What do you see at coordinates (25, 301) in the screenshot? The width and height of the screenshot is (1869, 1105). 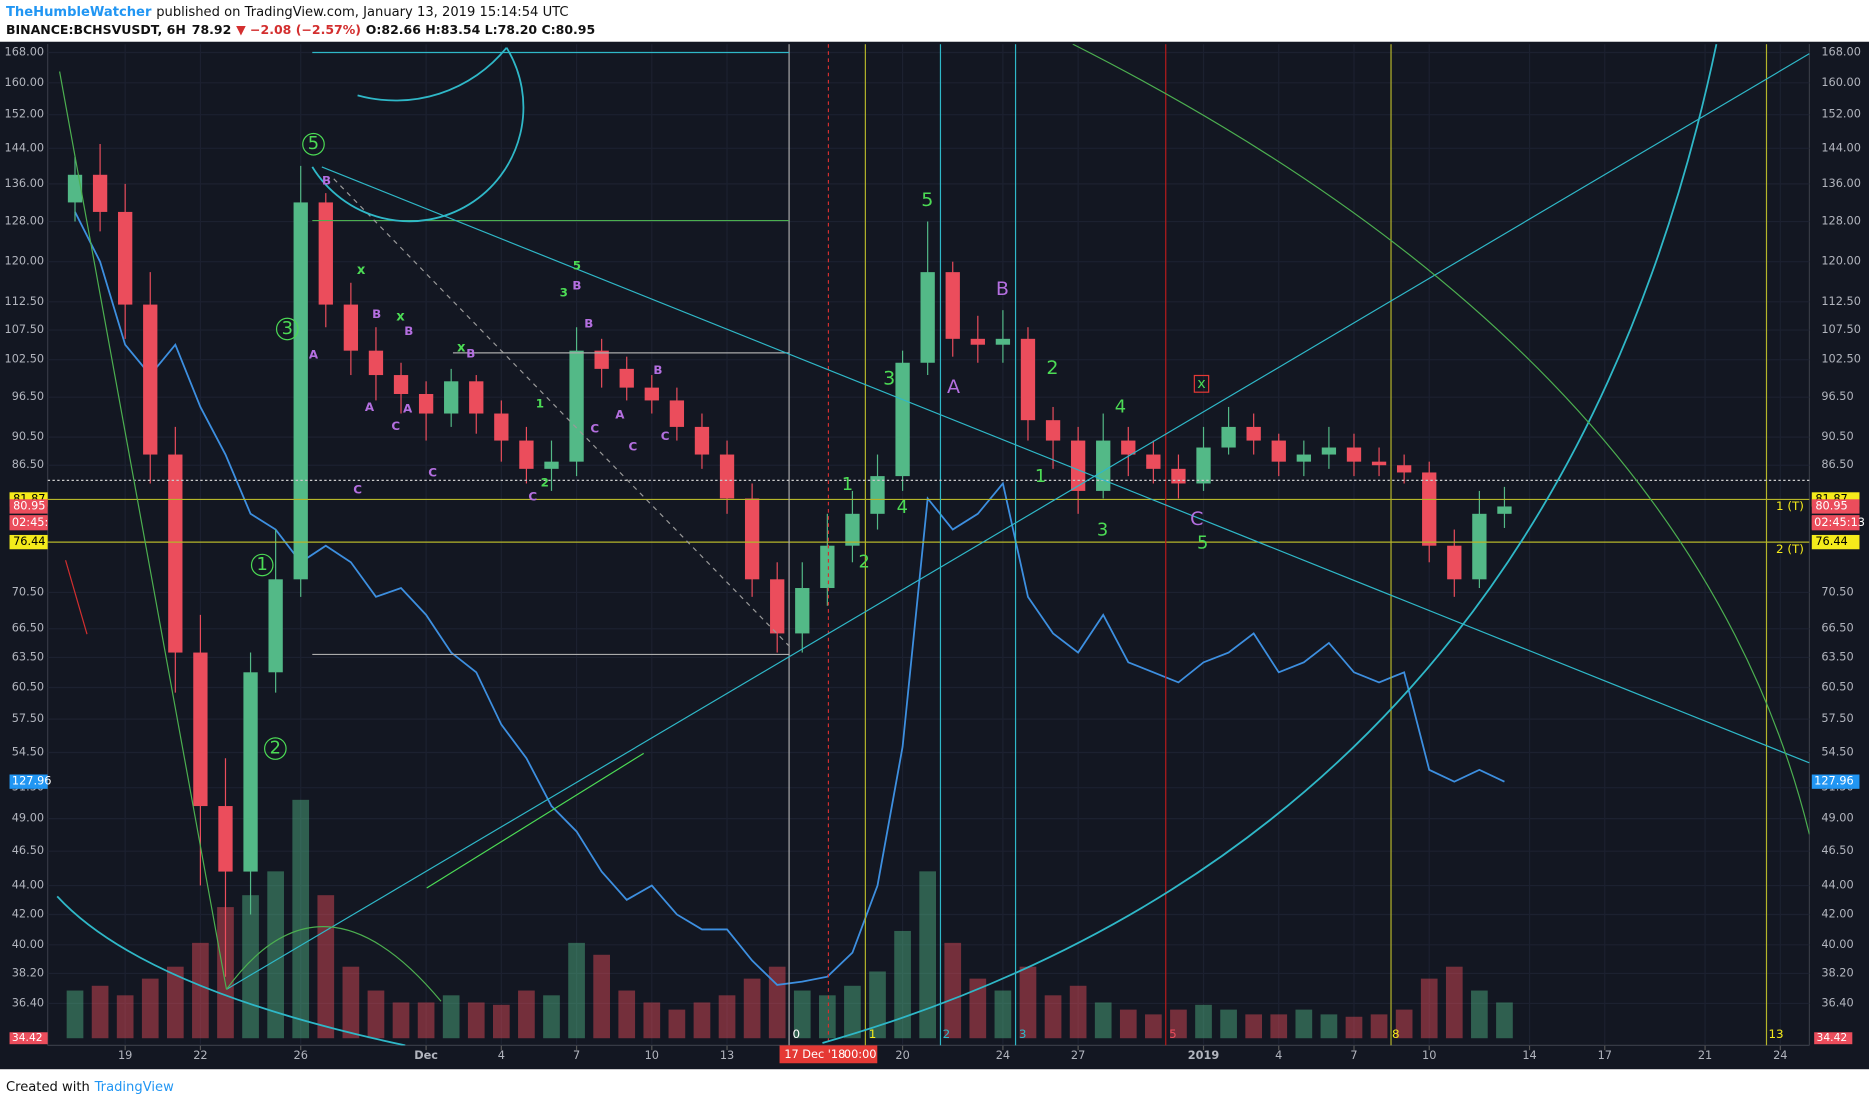 I see `y-tick-label: 112.50` at bounding box center [25, 301].